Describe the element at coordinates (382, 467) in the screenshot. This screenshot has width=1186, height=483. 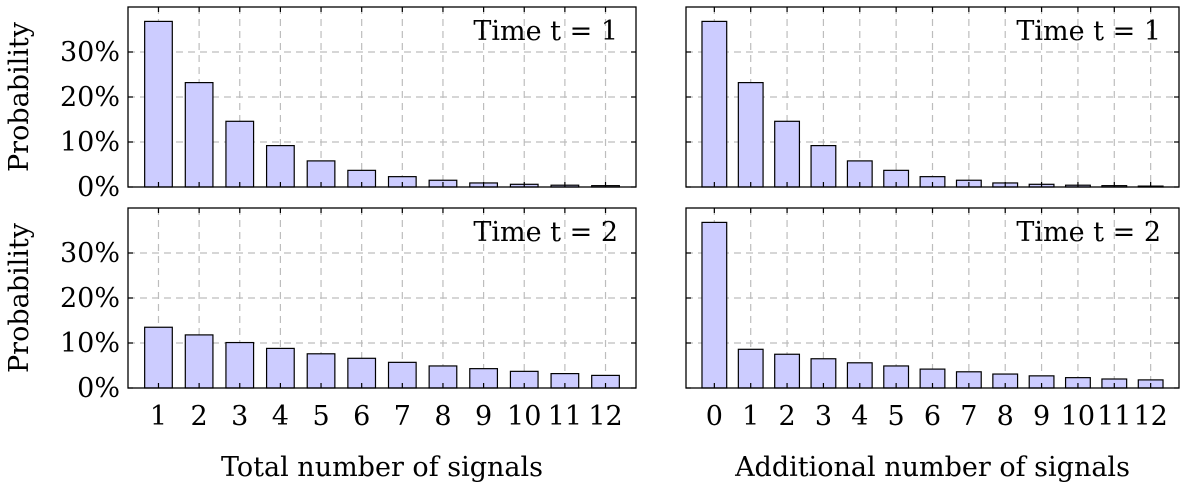
I see `x-axis-label: Total number of signals` at that location.